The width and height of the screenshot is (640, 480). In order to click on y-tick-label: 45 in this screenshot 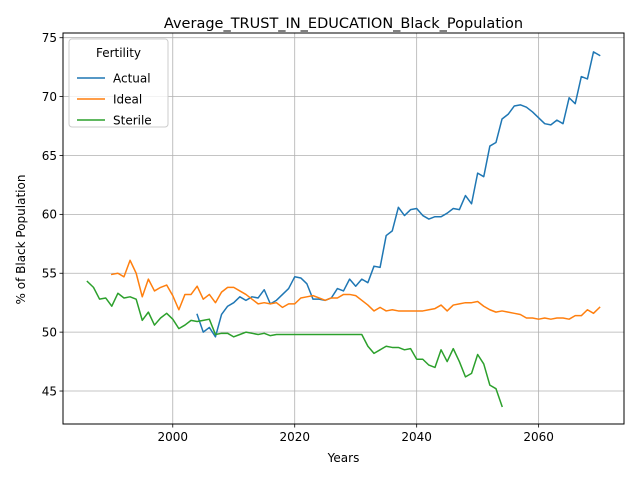, I will do `click(49, 391)`.